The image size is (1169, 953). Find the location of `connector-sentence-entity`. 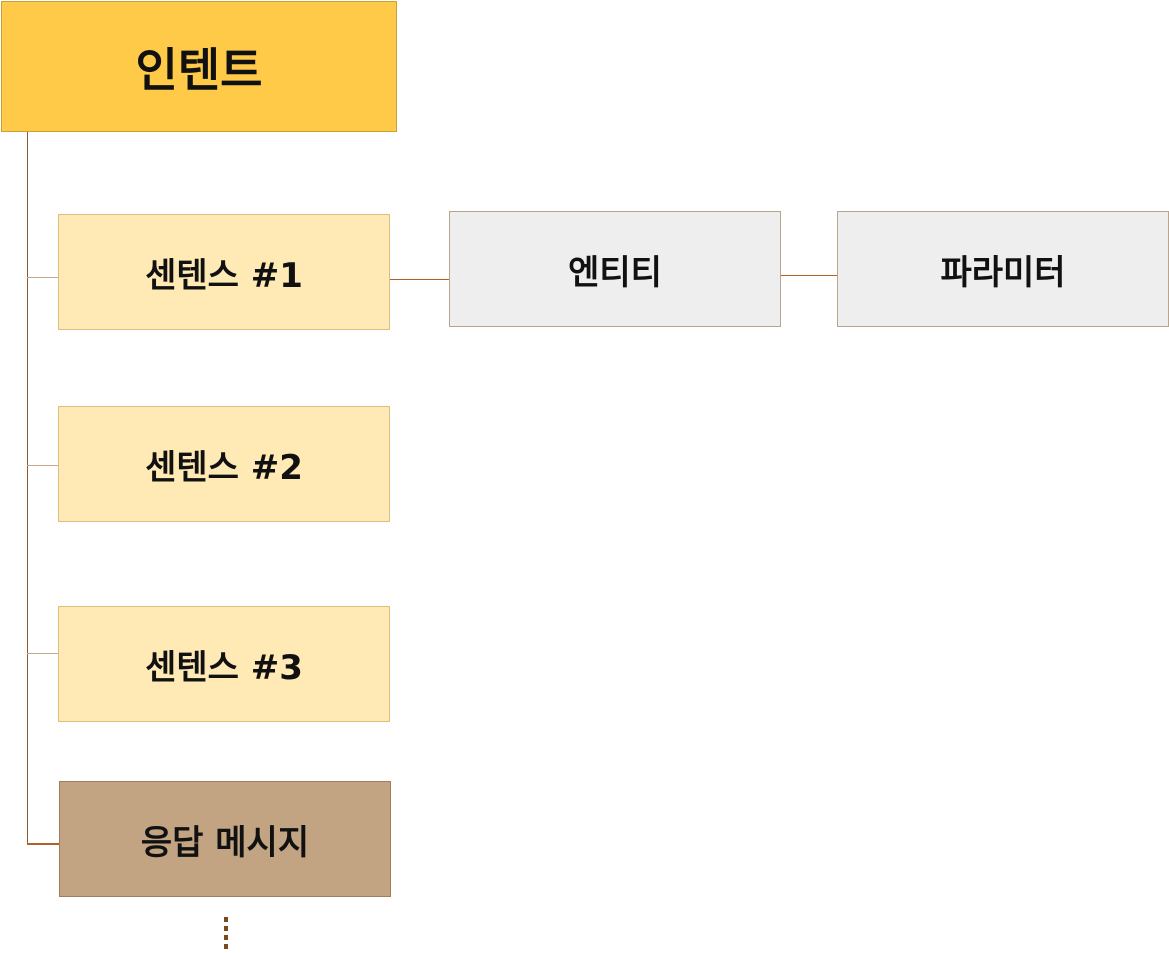

connector-sentence-entity is located at coordinates (419, 279).